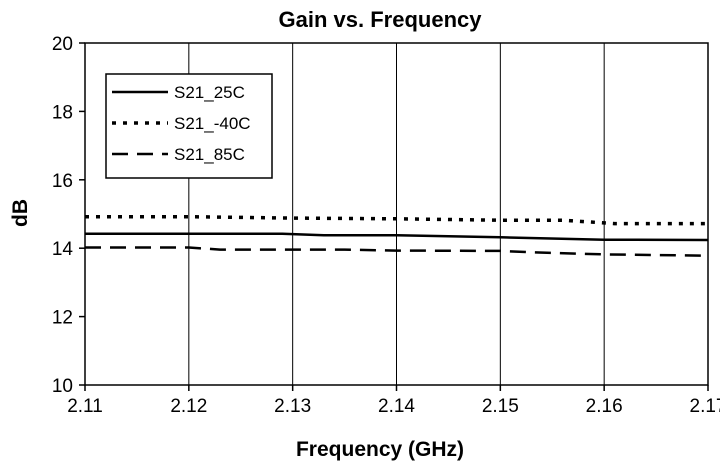 The image size is (720, 466). Describe the element at coordinates (63, 249) in the screenshot. I see `y-tick-label: 14` at that location.